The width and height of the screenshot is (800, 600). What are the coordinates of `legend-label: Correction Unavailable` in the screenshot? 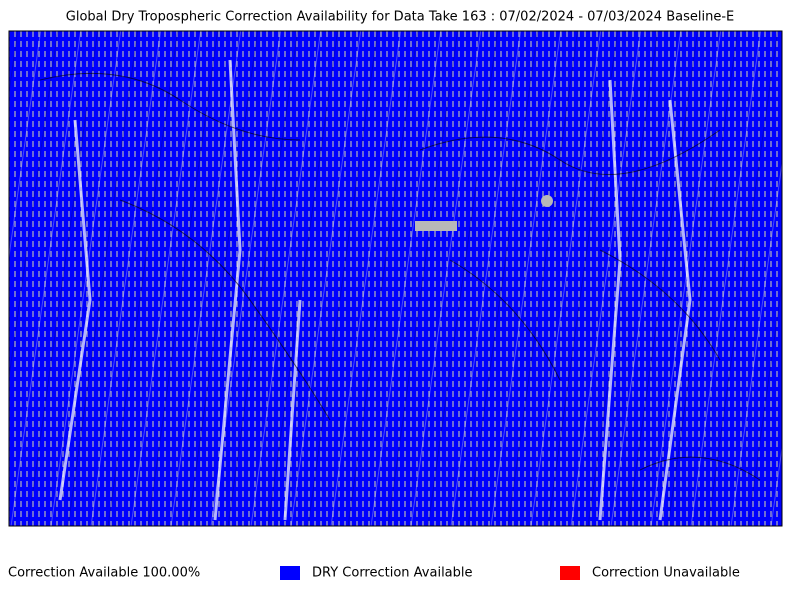 It's located at (666, 573).